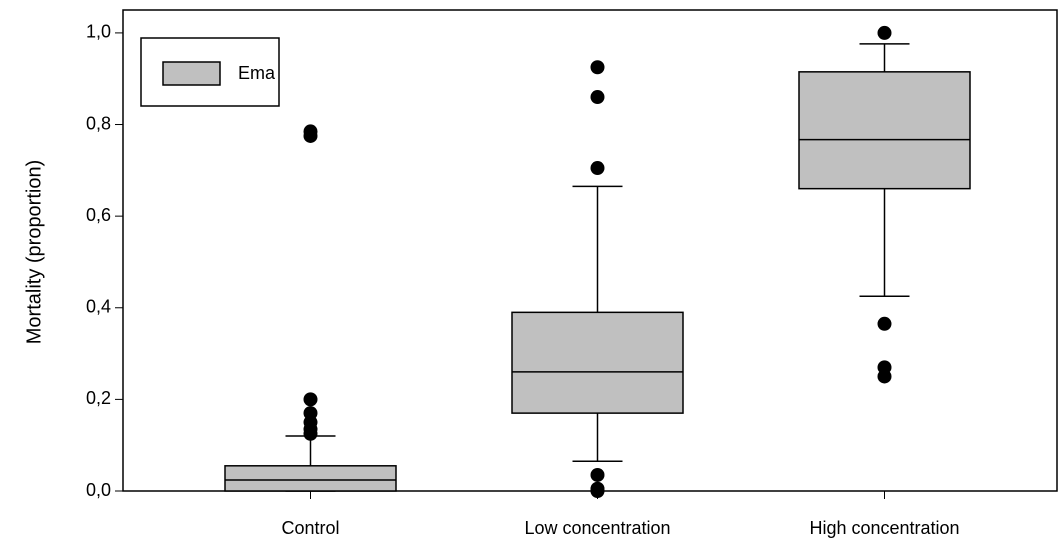 The image size is (1058, 546). I want to click on y-tick-label: 0,2, so click(98, 398).